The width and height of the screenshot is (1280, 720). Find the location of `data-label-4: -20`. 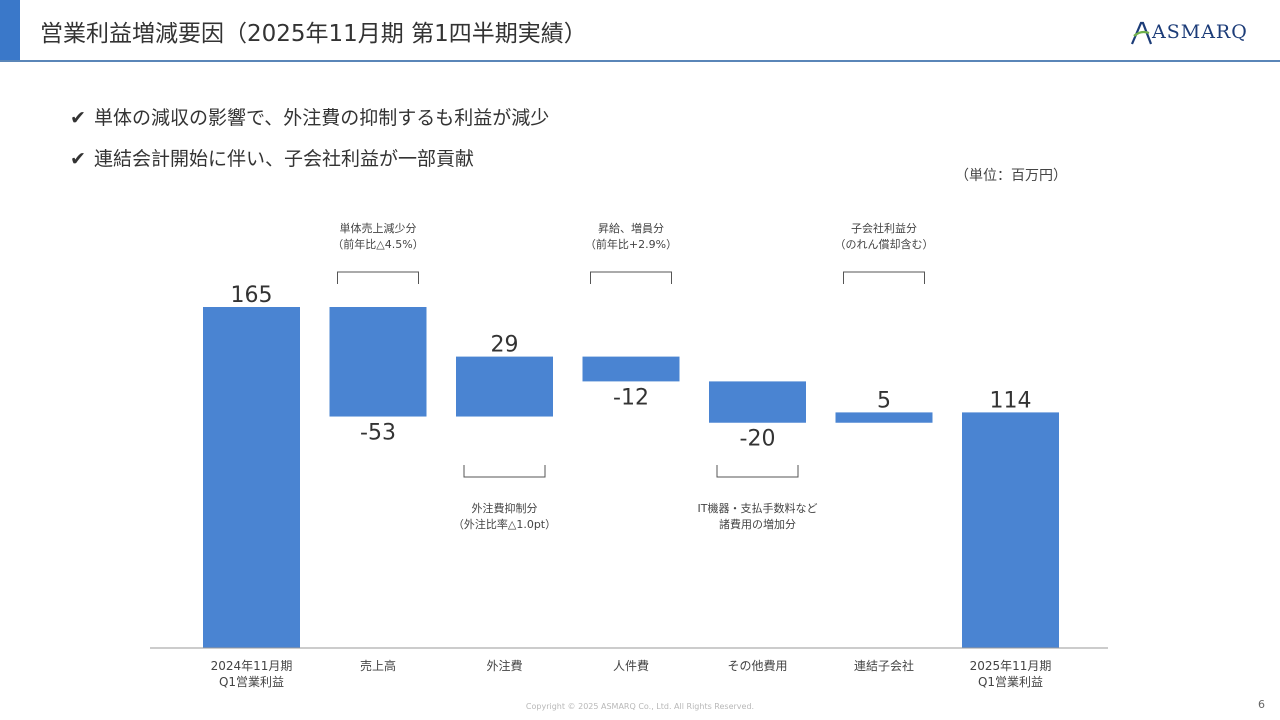

data-label-4: -20 is located at coordinates (758, 439).